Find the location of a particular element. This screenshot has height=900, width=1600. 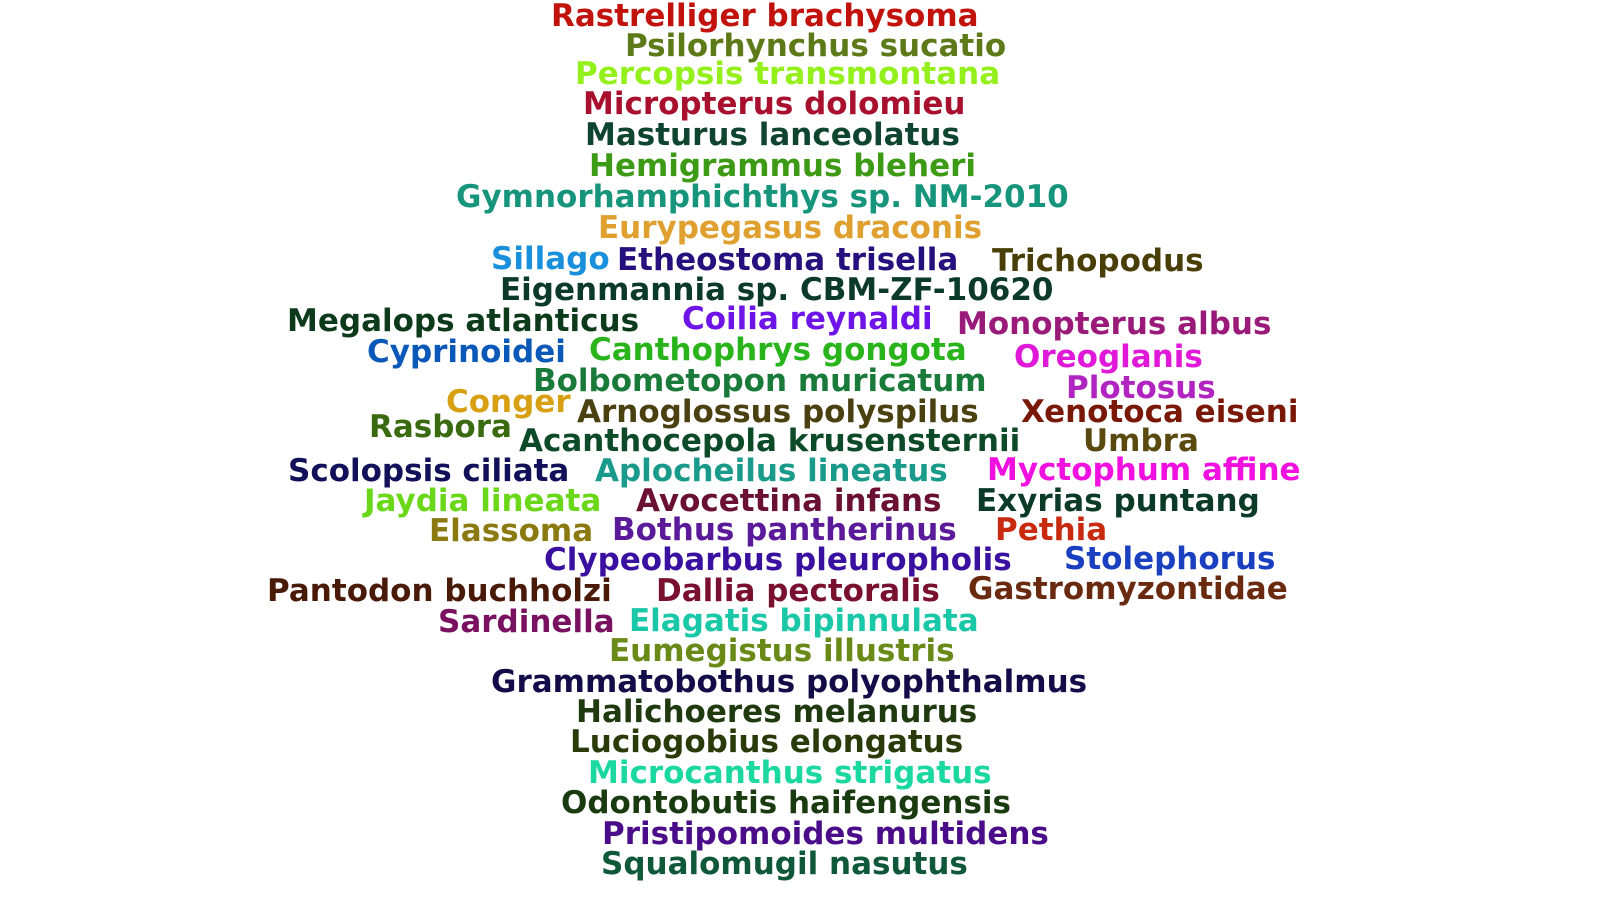

cloud-word: Microcanthus strigatus is located at coordinates (790, 773).